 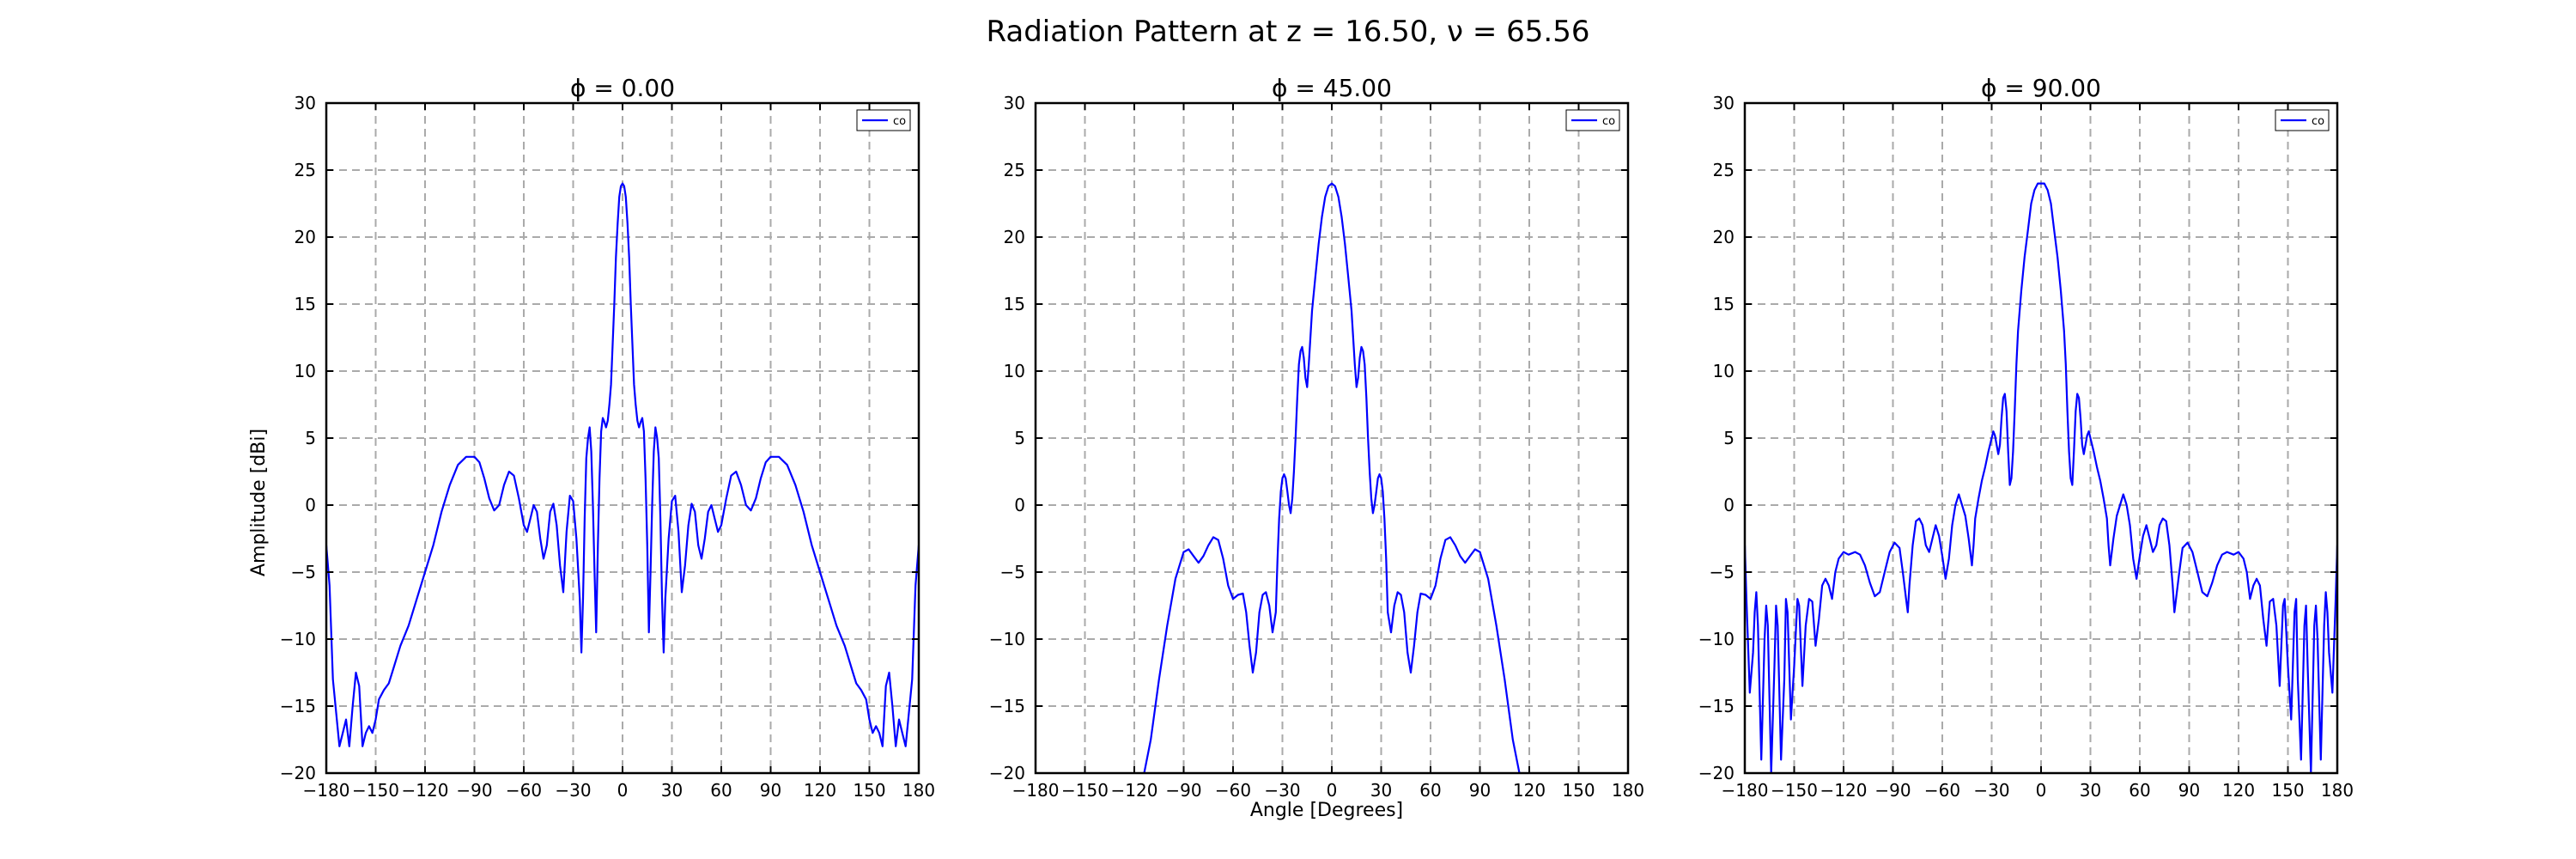 I want to click on x-axis-label: Angle [Degrees], so click(x=1327, y=811).